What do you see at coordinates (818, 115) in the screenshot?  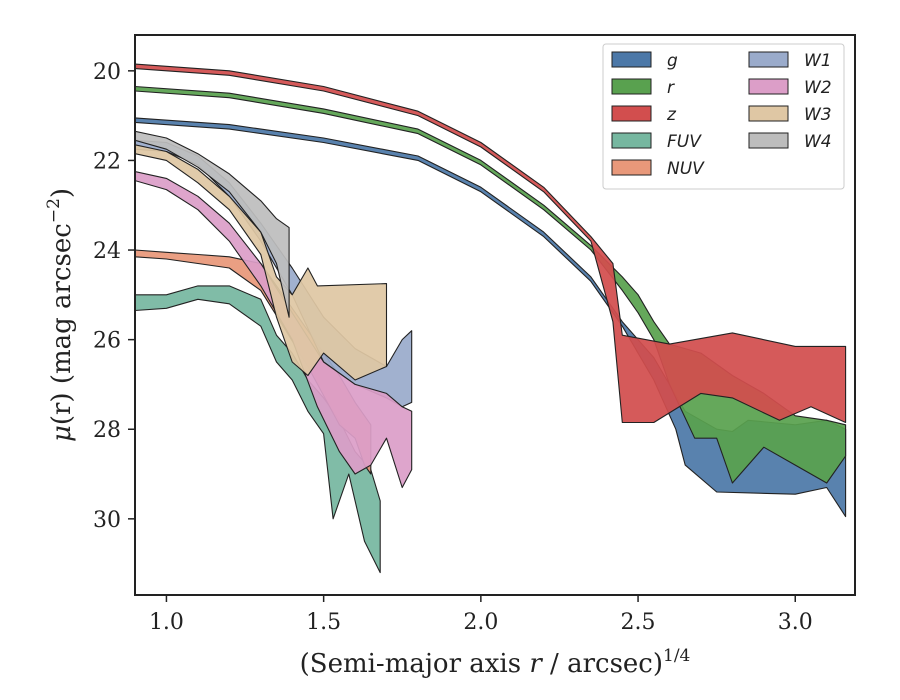 I see `legend-label-w3: W3` at bounding box center [818, 115].